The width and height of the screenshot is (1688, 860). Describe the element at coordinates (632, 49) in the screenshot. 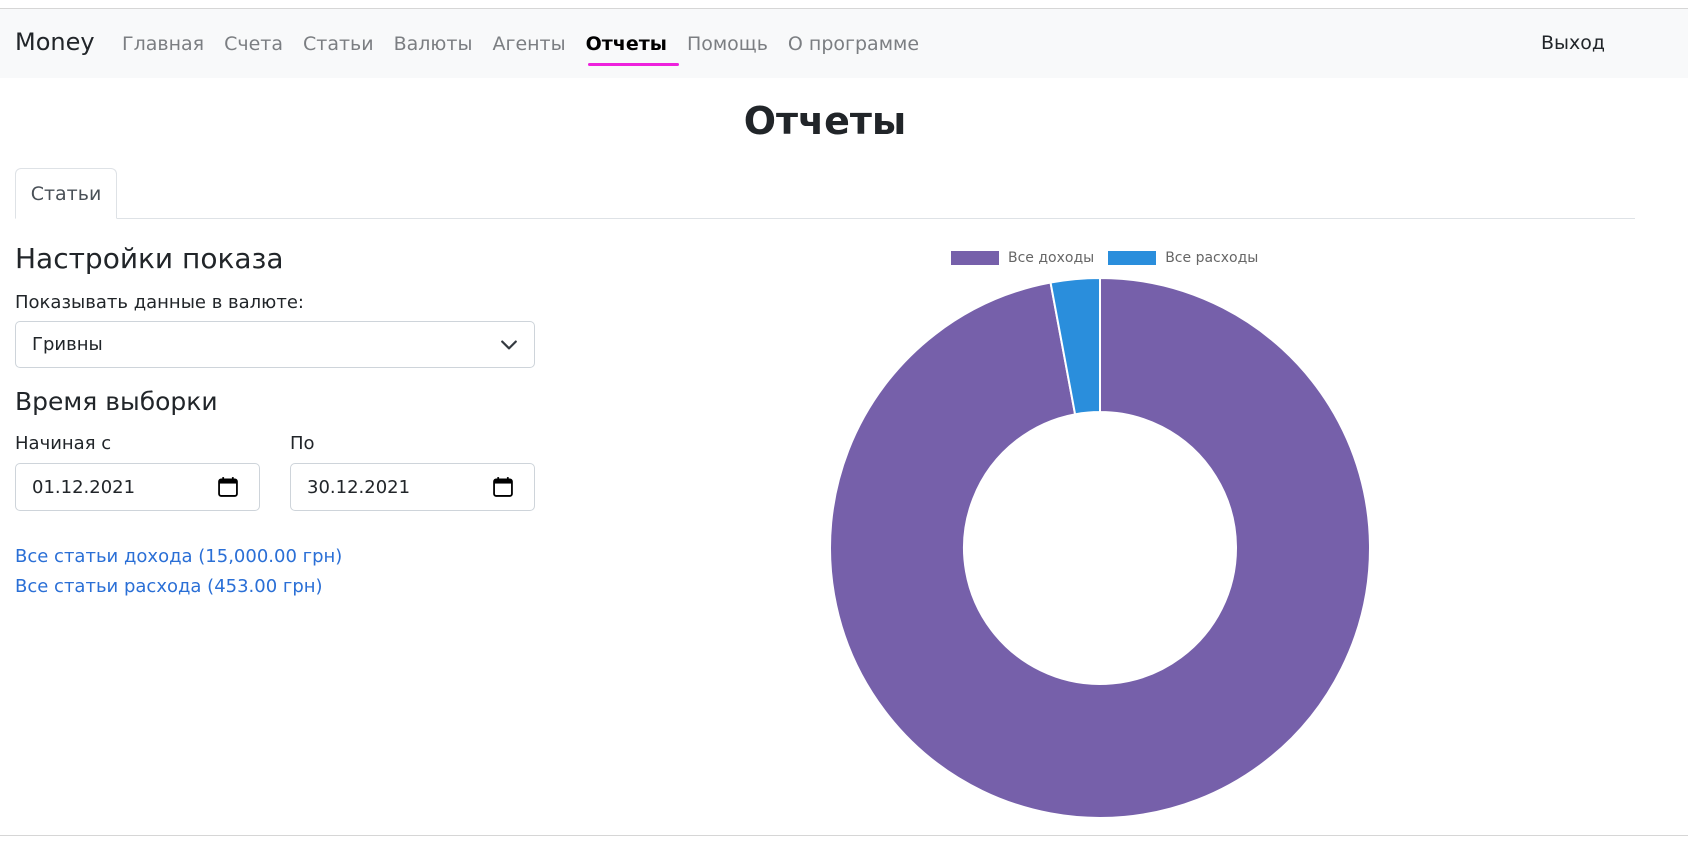

I see `nav-link-reports: Отчеты` at that location.